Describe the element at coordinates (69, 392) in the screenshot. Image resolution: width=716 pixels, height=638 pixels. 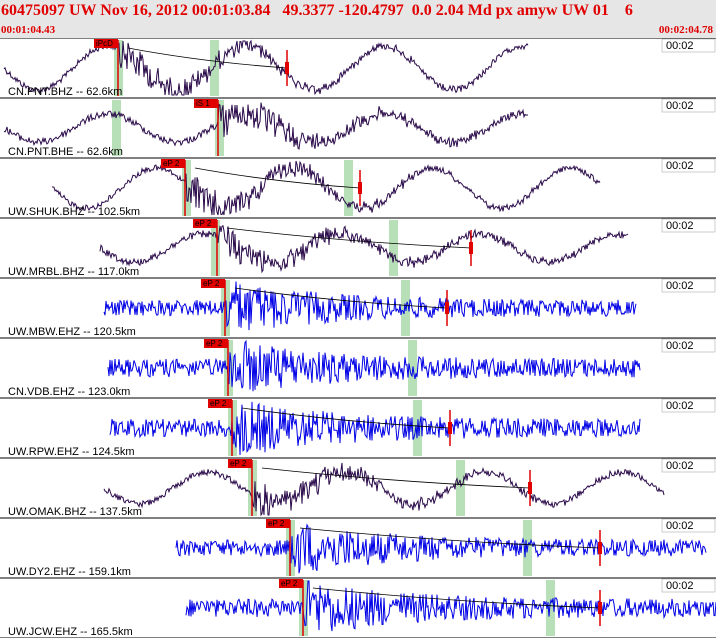
I see `station-label: CN.VDB.EHZ -- 123.0km` at that location.